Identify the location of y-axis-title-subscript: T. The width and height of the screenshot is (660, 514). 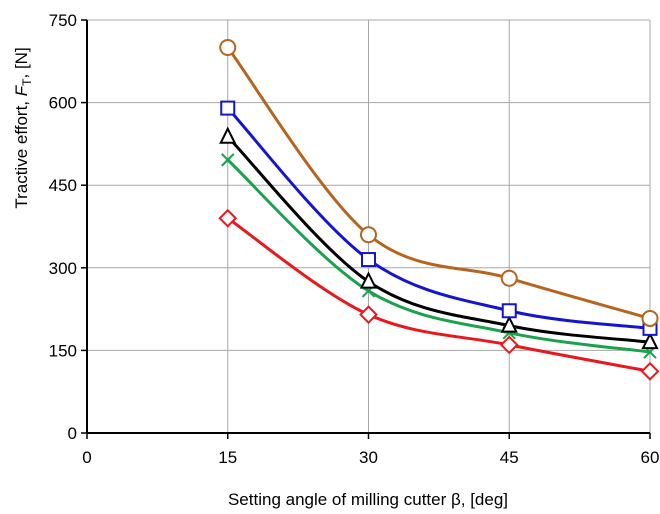
(27, 82).